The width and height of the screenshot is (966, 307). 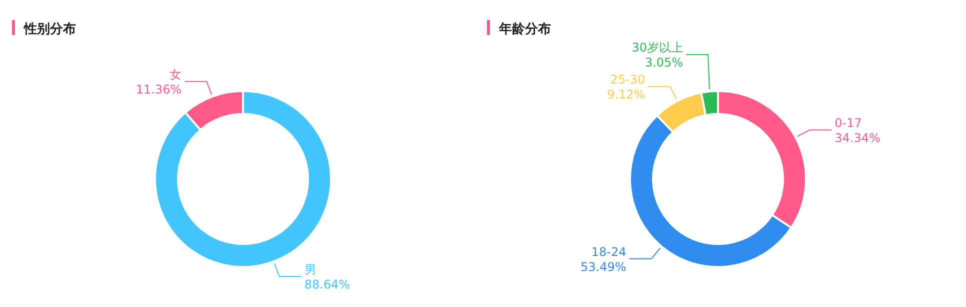 I want to click on slice-label: 30岁以上, so click(x=658, y=47).